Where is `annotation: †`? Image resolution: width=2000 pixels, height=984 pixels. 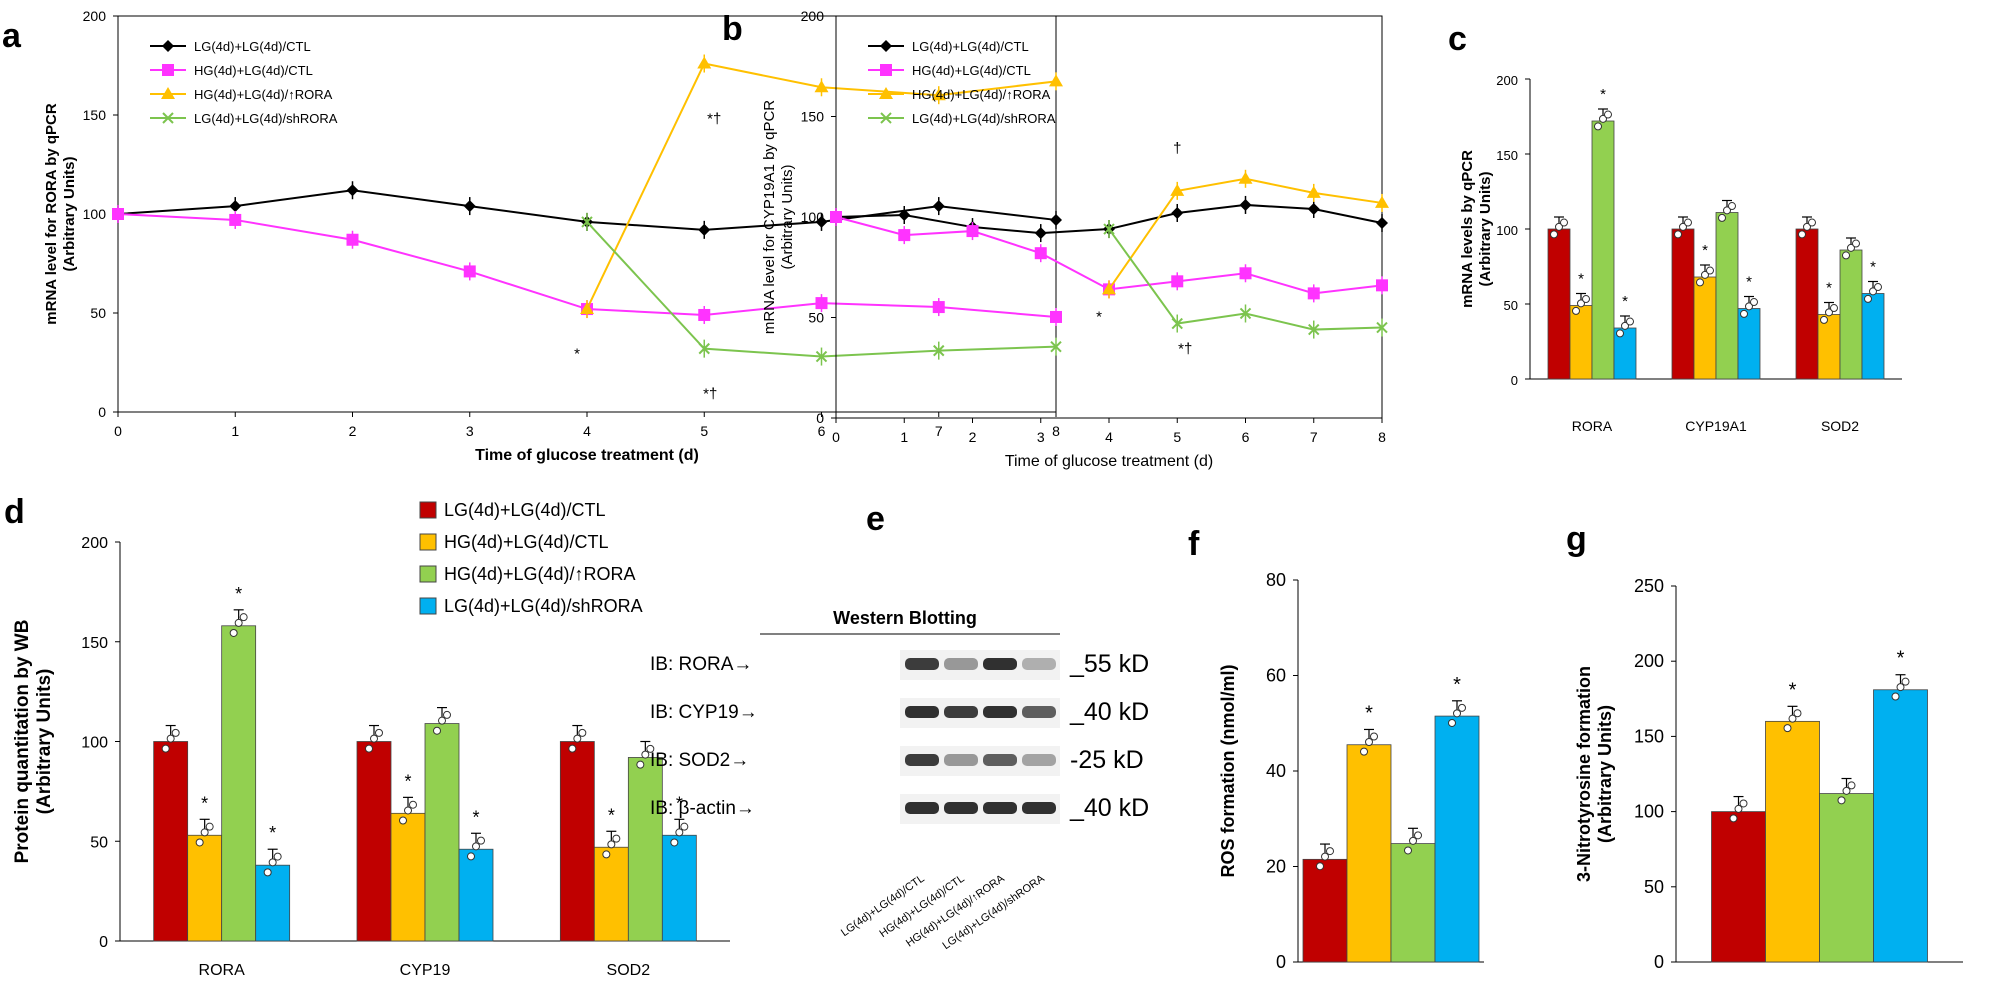 annotation: † is located at coordinates (1177, 148).